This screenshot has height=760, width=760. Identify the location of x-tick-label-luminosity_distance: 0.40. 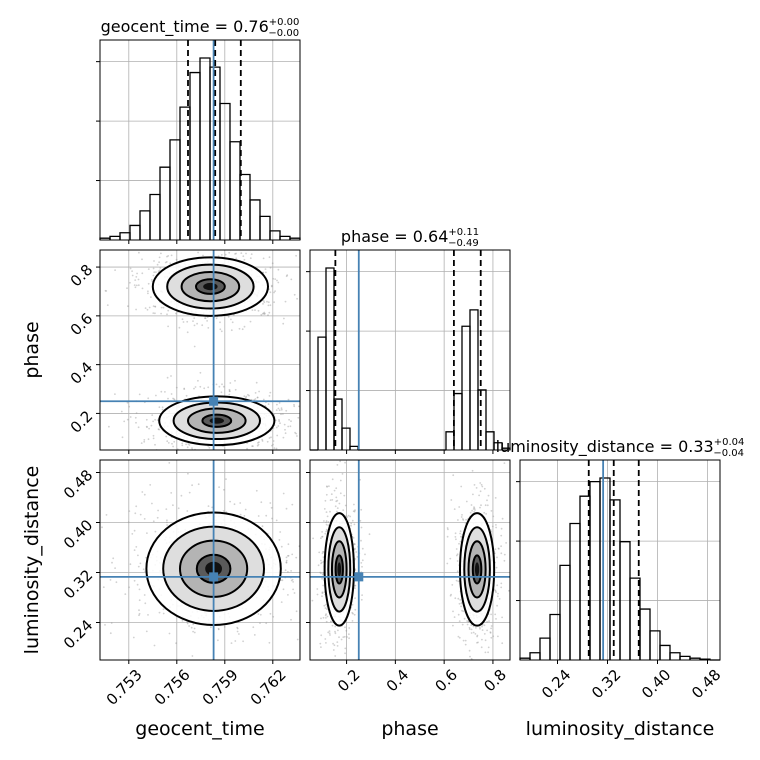
(656, 684).